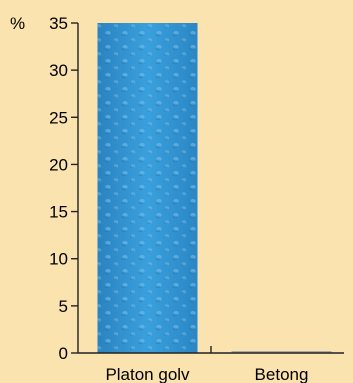 The width and height of the screenshot is (353, 383). I want to click on x-category-label: Platon golv, so click(147, 374).